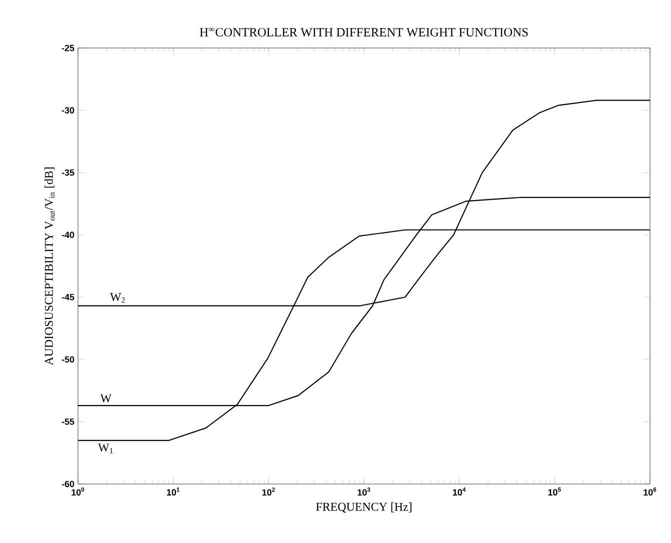 Image resolution: width=671 pixels, height=543 pixels. What do you see at coordinates (650, 492) in the screenshot?
I see `x-tick-label: 10$^{6}$` at bounding box center [650, 492].